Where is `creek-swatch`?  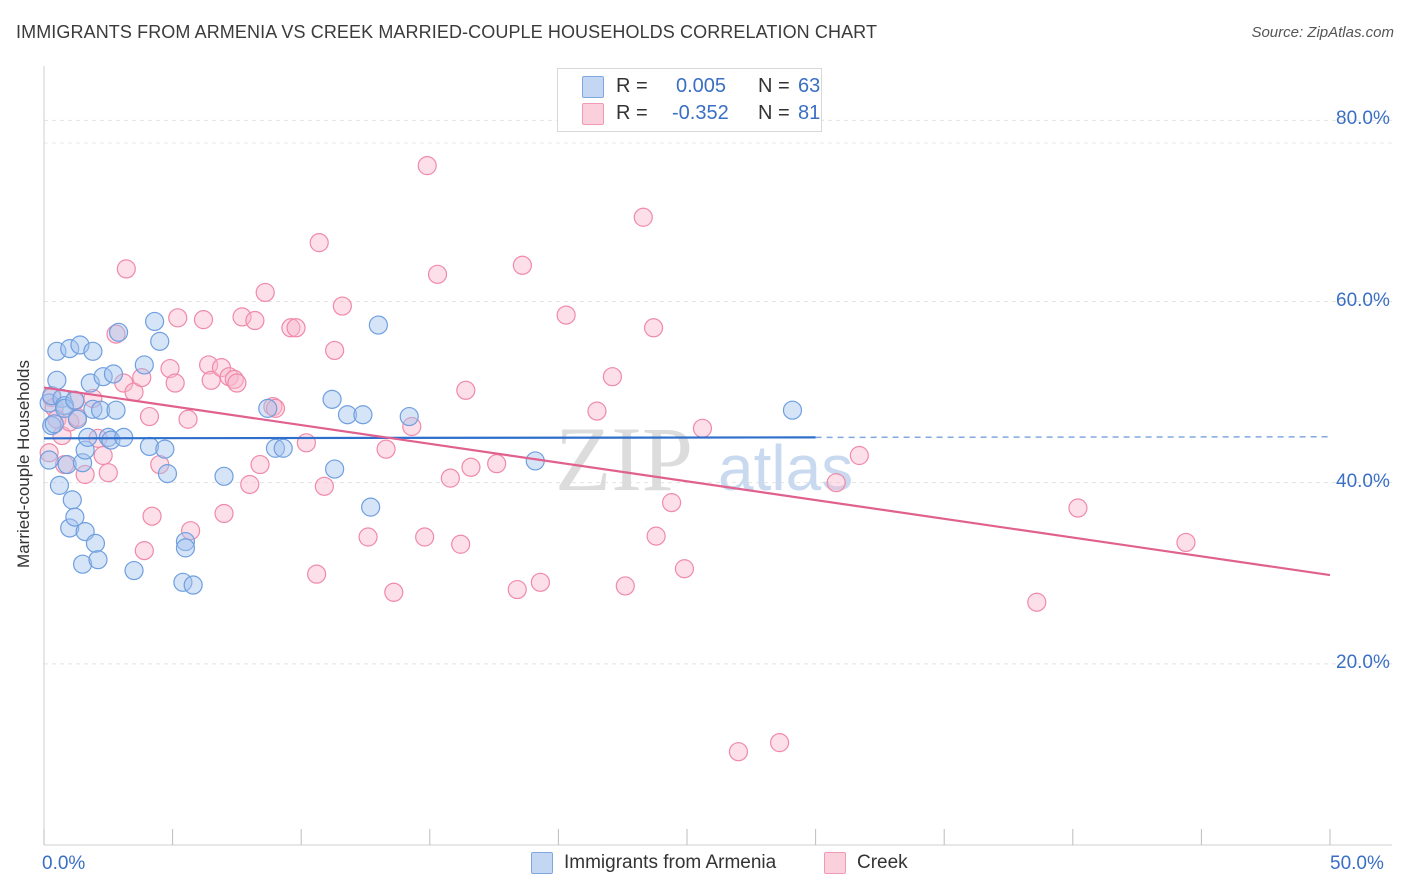 creek-swatch is located at coordinates (593, 114).